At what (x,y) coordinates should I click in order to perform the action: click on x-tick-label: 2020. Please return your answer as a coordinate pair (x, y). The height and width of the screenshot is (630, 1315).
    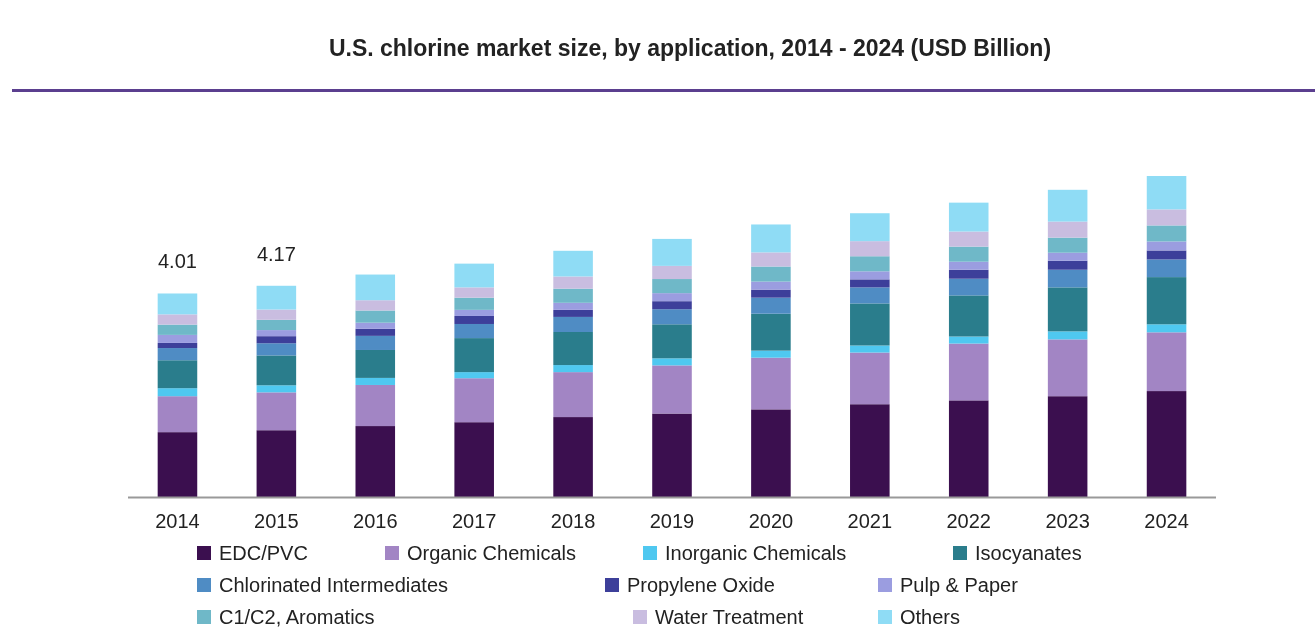
    Looking at the image, I should click on (771, 521).